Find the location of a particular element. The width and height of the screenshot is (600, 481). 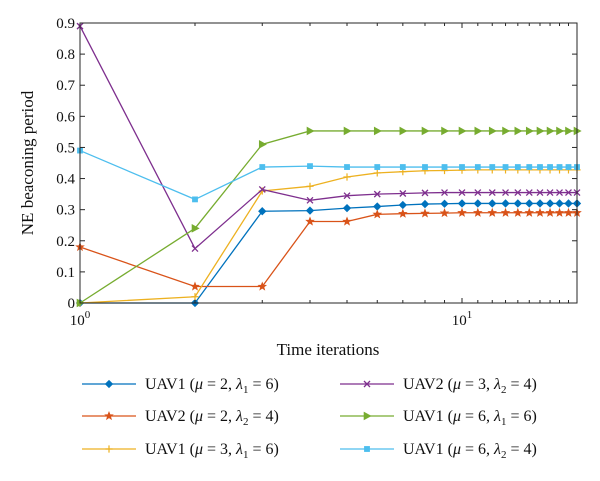

legend-subscript: 2 is located at coordinates (246, 422).